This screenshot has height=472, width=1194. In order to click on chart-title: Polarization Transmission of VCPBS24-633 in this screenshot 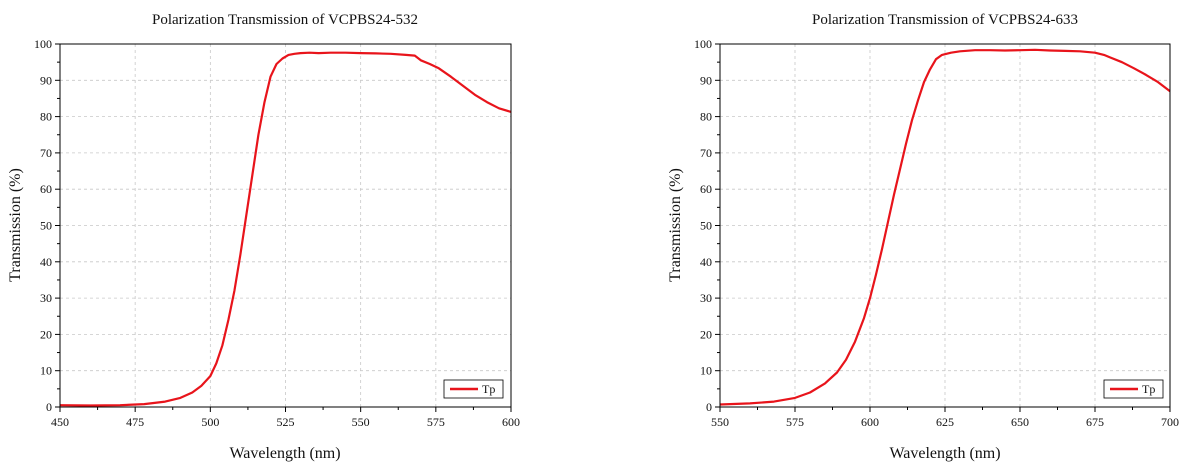, I will do `click(945, 20)`.